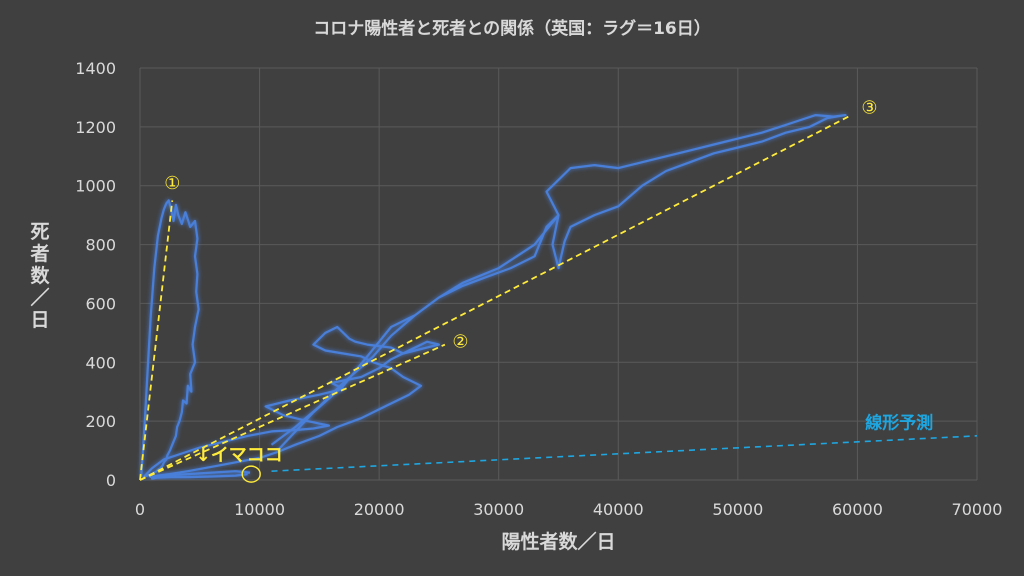 This screenshot has height=576, width=1024. I want to click on x-tick-label: 0, so click(140, 509).